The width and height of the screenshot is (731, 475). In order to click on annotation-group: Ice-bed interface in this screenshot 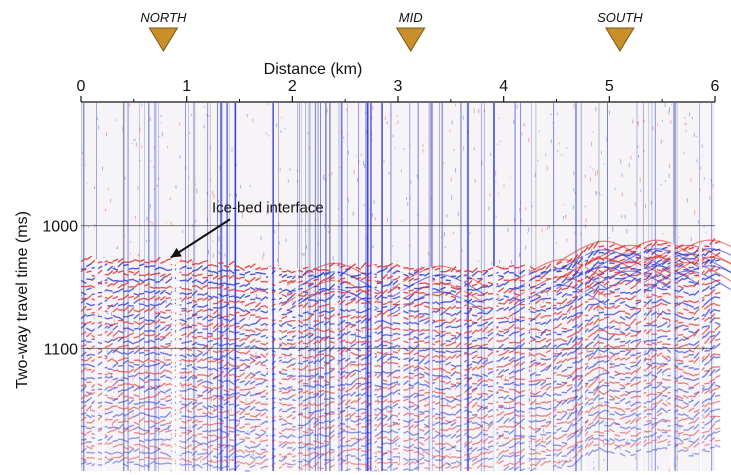, I will do `click(247, 229)`.